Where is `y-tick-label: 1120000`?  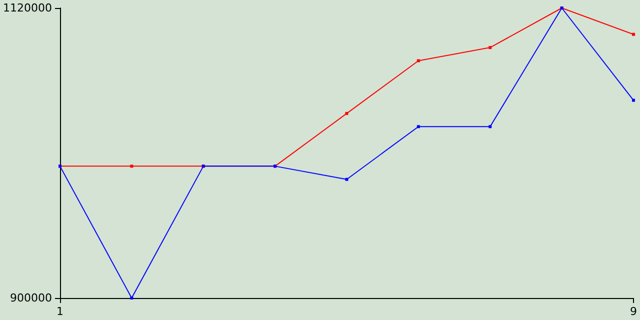
y-tick-label: 1120000 is located at coordinates (27, 8).